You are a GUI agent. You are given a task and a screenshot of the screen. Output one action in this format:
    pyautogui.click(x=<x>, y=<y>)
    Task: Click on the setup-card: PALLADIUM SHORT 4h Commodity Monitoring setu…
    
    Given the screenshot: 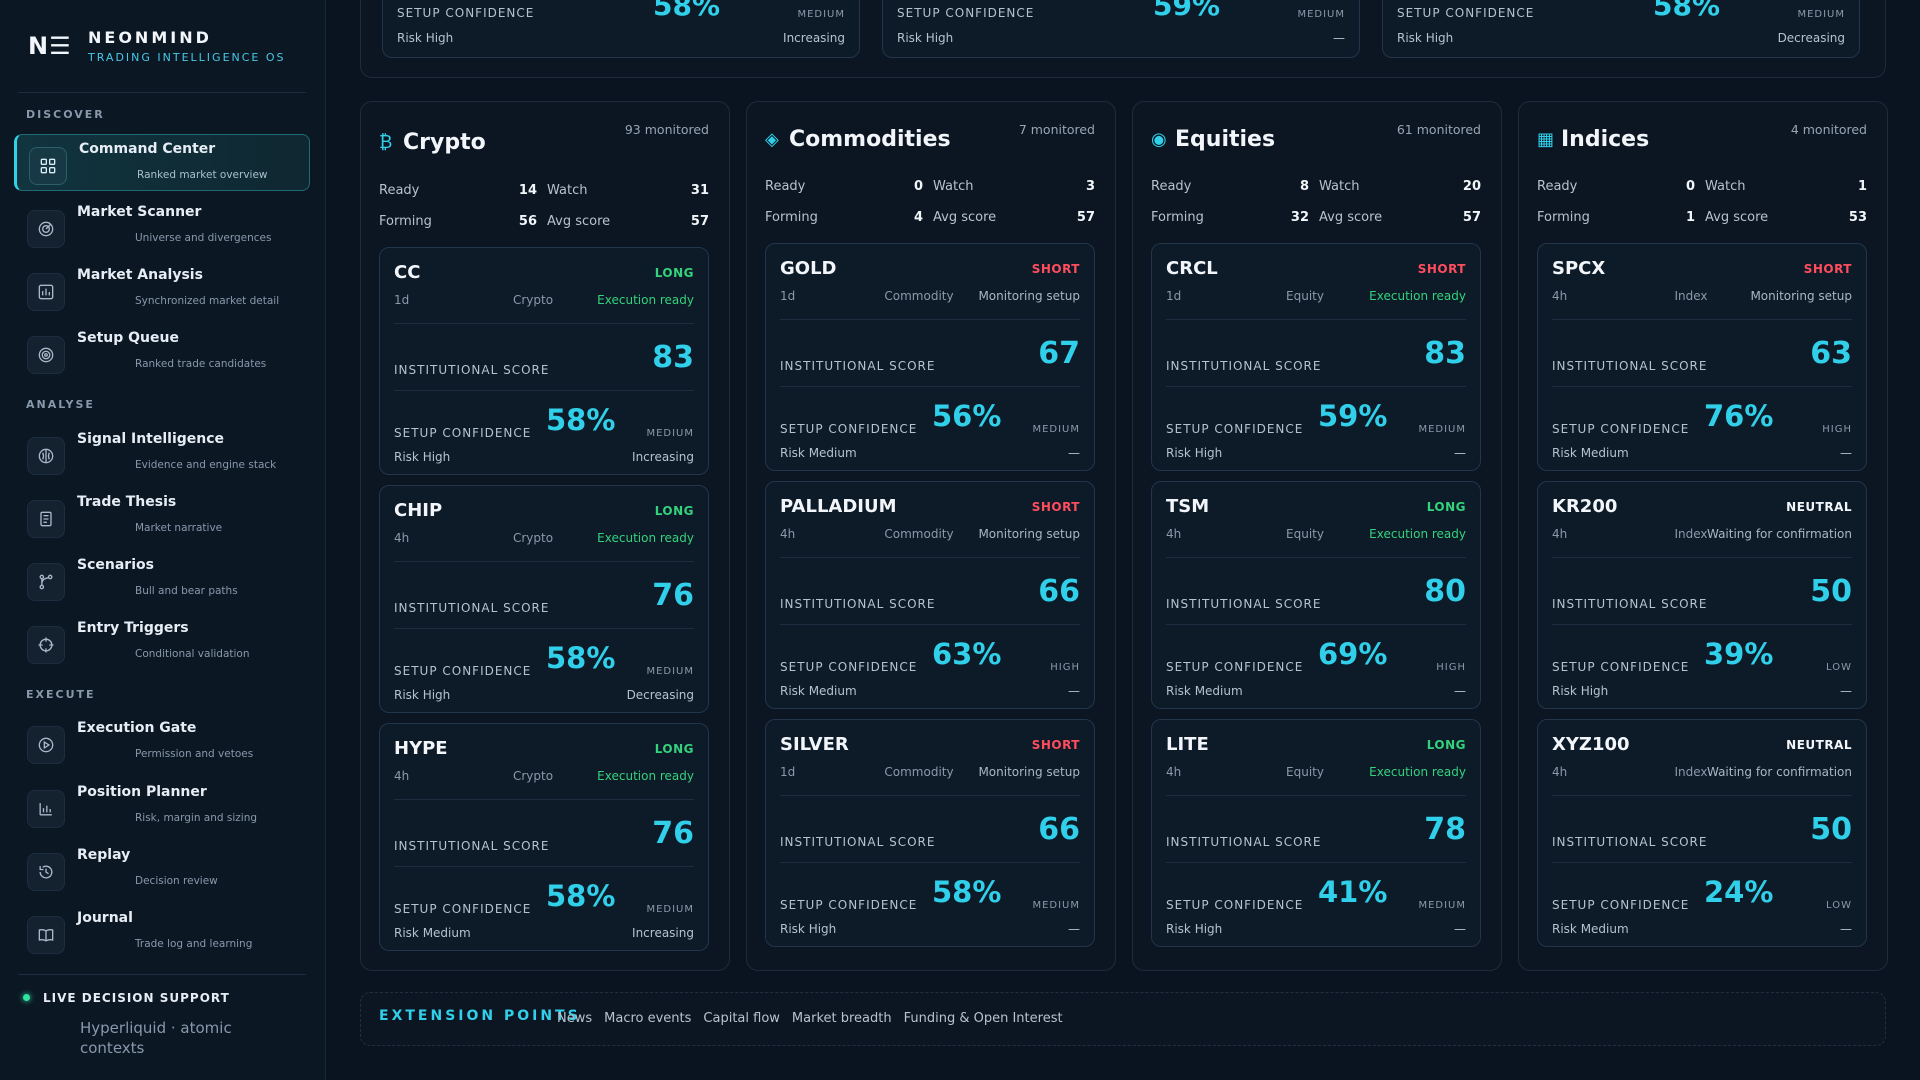 What is the action you would take?
    pyautogui.click(x=930, y=595)
    